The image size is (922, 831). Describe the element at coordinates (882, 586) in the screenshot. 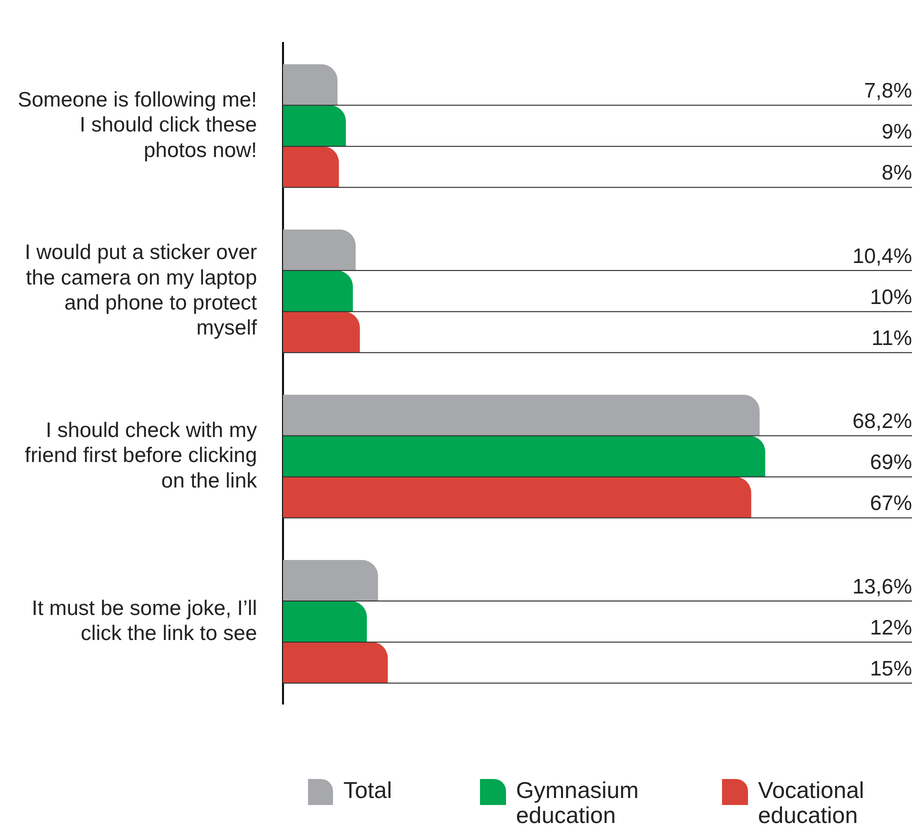

I see `data-label: 13,6%` at that location.